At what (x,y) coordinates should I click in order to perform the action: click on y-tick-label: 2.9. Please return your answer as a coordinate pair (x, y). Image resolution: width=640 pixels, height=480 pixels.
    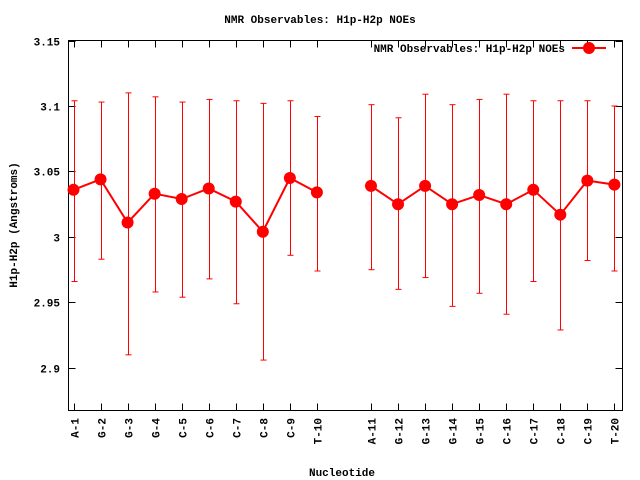
    Looking at the image, I should click on (50, 371).